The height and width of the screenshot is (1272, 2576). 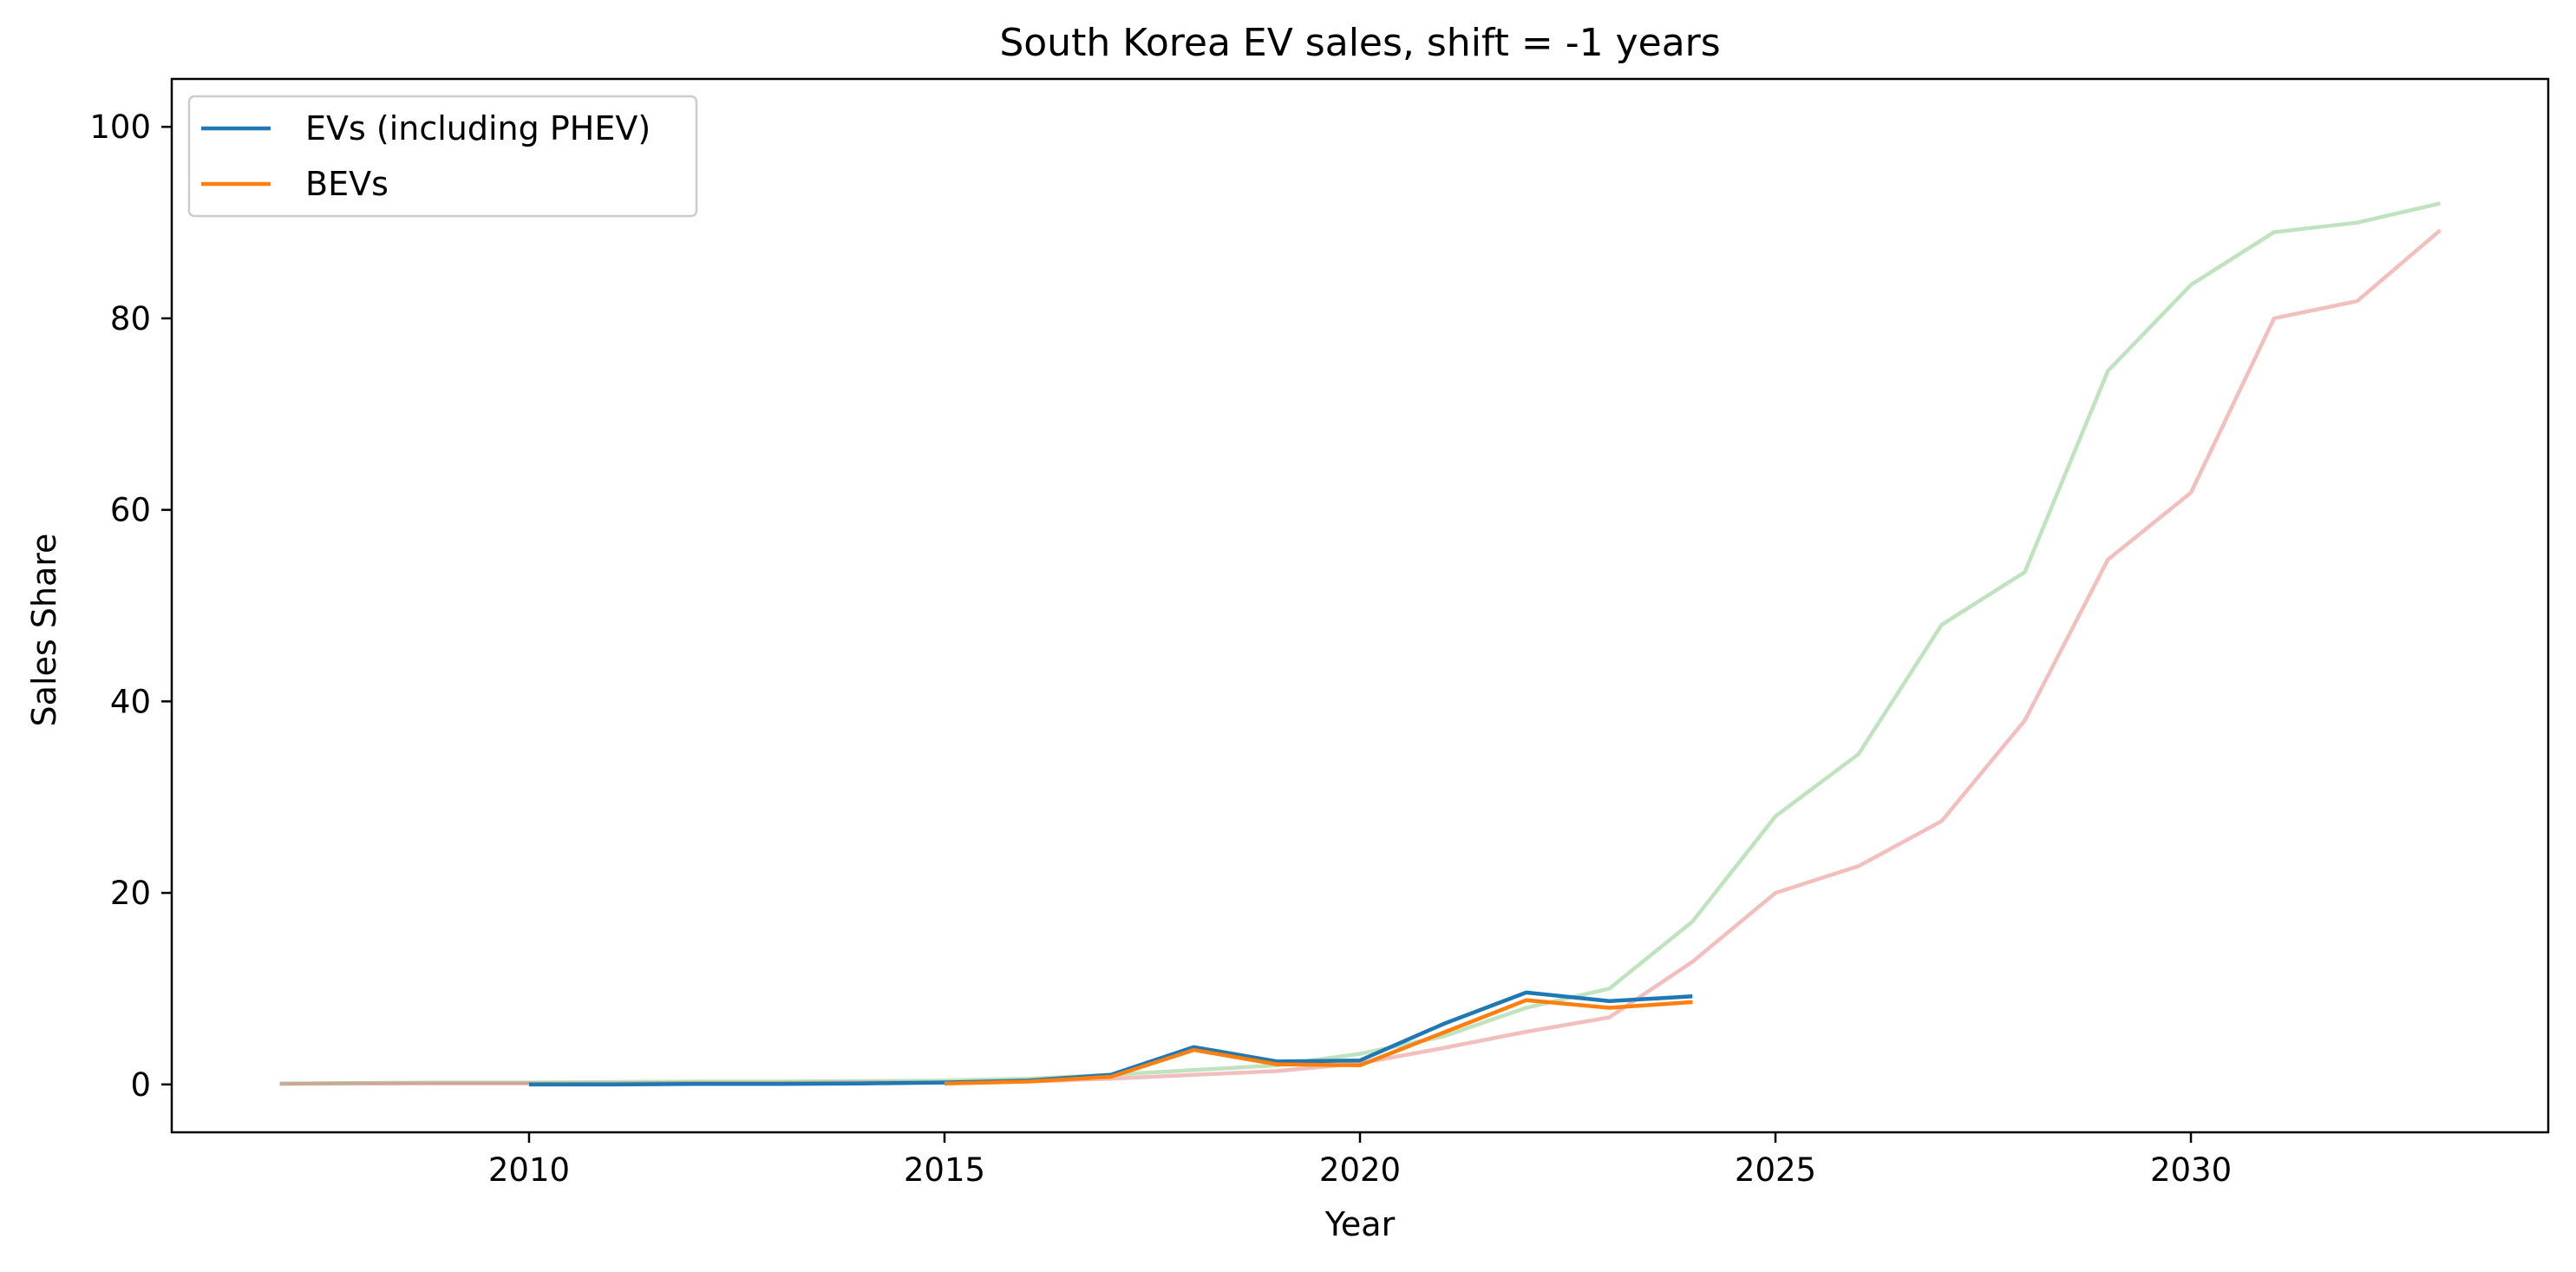 I want to click on legend: EVs (including PHEV) BEVs, so click(x=442, y=156).